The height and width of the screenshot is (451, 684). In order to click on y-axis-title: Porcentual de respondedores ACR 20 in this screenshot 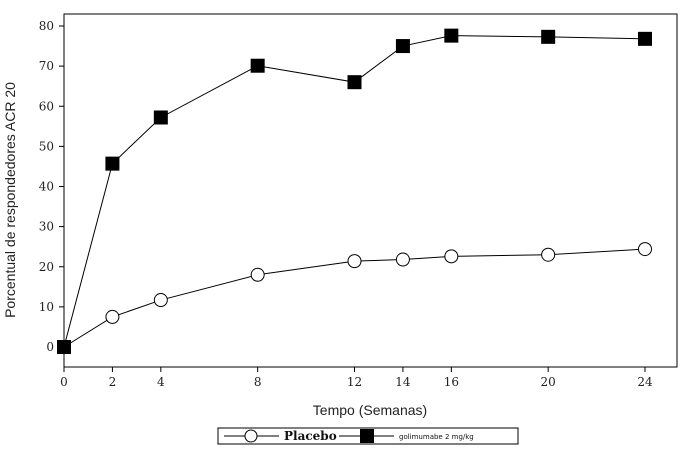, I will do `click(10, 200)`.